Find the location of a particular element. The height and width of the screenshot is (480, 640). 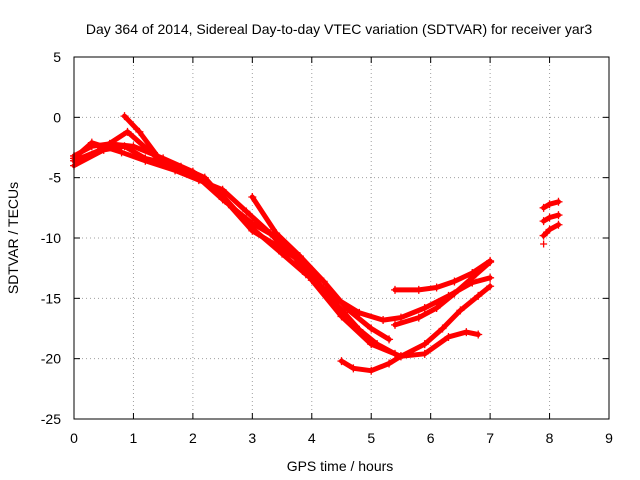

series-track-j is located at coordinates (551, 204).